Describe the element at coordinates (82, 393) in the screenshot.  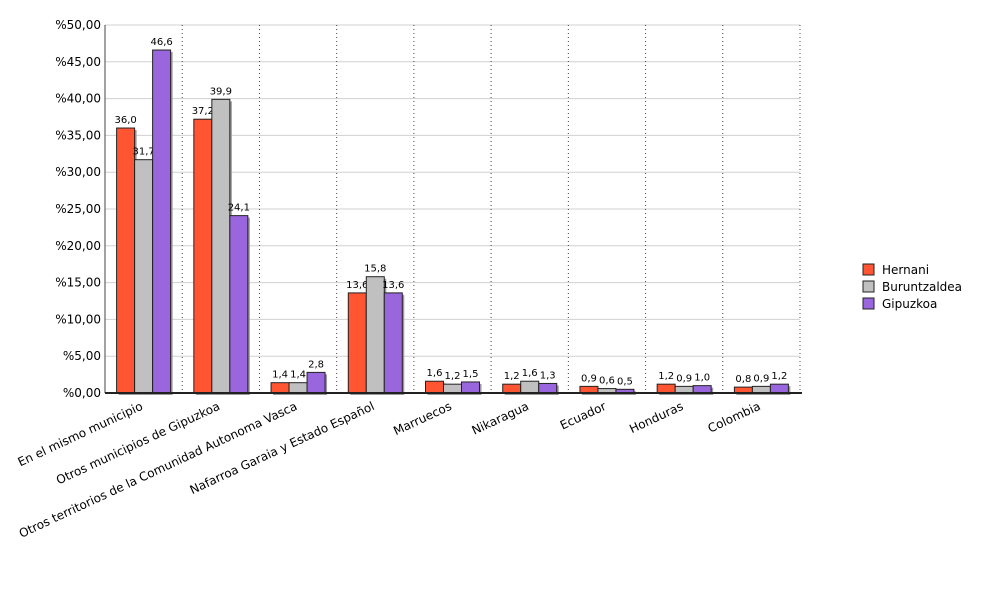
I see `y-tick-label: %0,00` at that location.